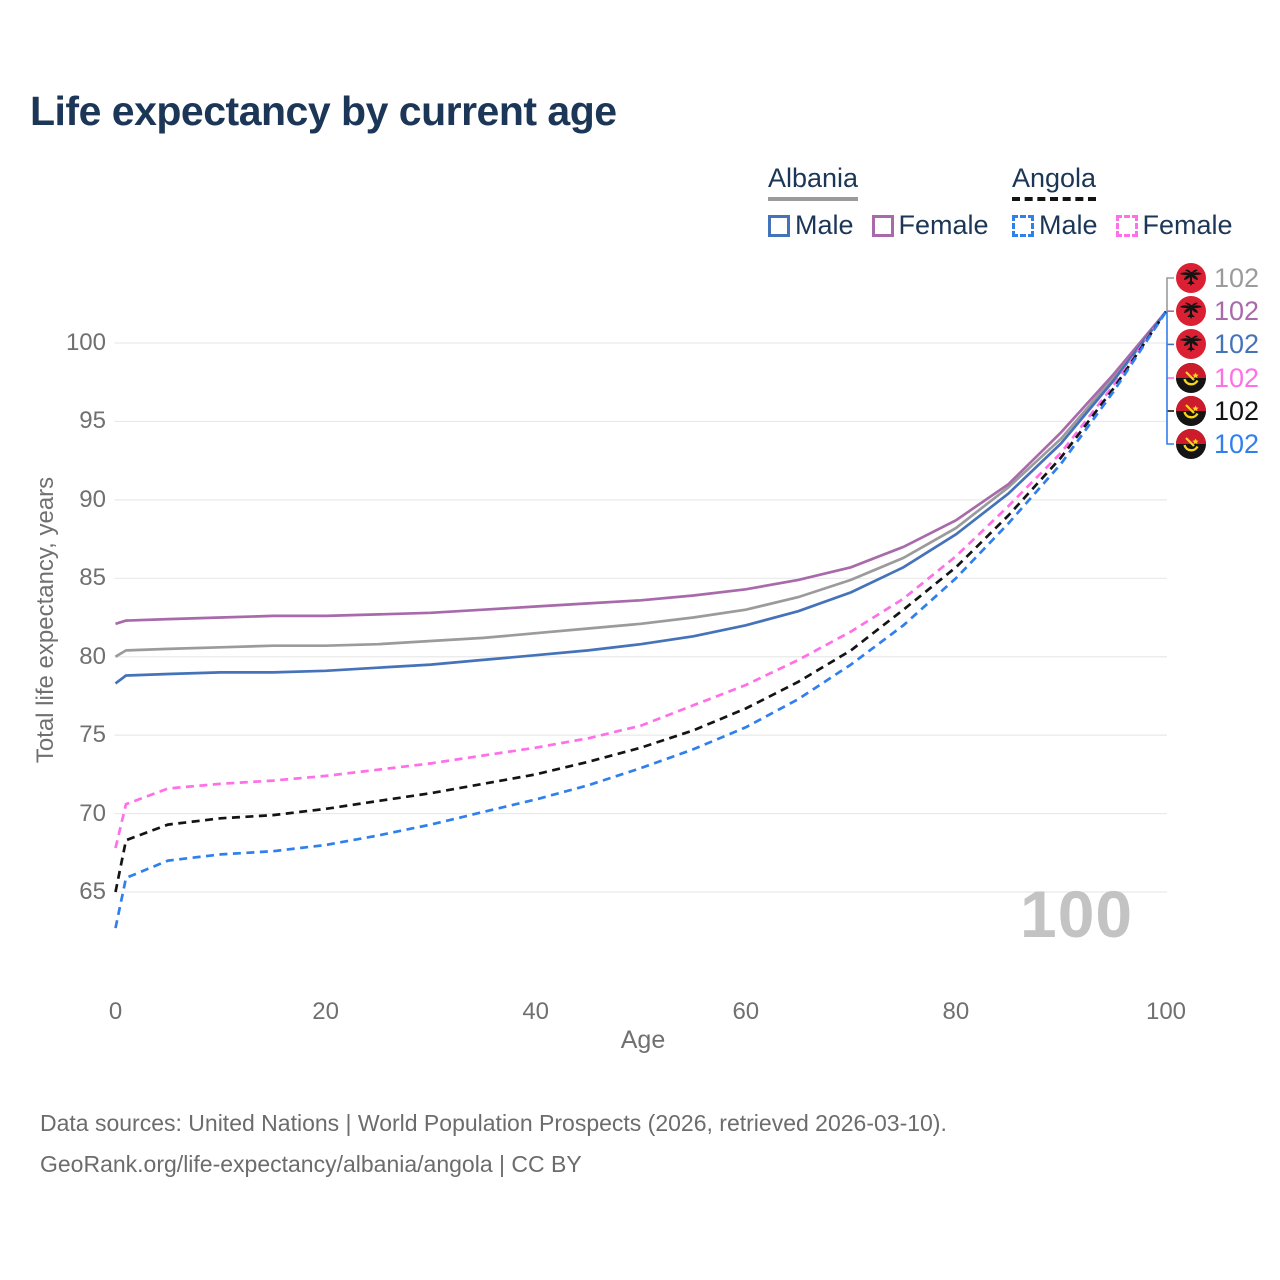 This screenshot has width=1280, height=1280. I want to click on x-axis-title: Age, so click(643, 1040).